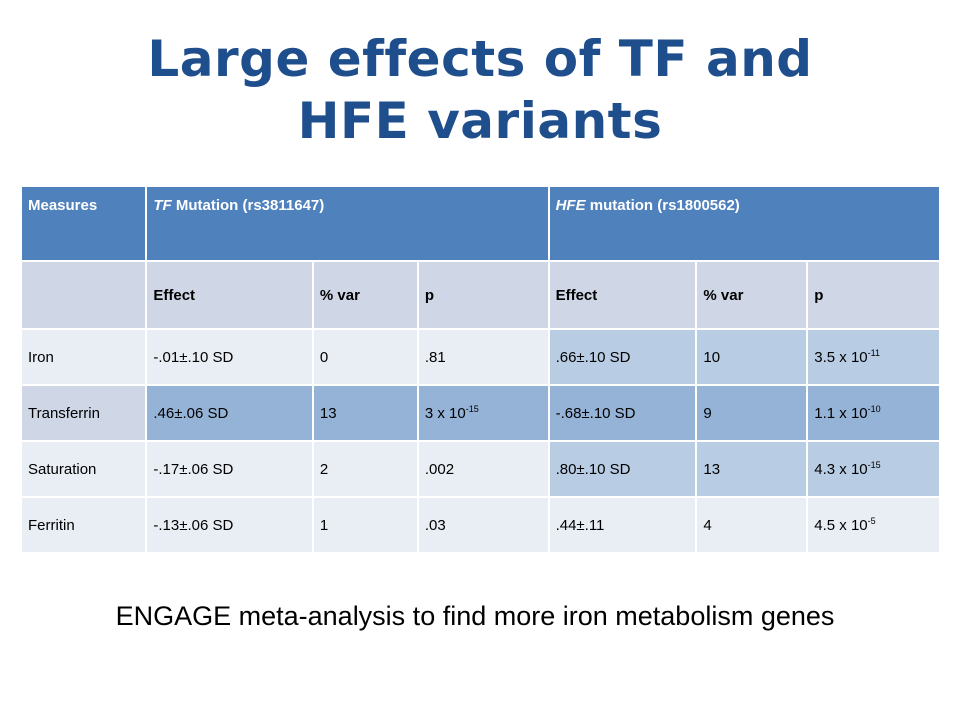 This screenshot has width=960, height=720. Describe the element at coordinates (622, 525) in the screenshot. I see `cell-hfe-effect: .44±.11` at that location.